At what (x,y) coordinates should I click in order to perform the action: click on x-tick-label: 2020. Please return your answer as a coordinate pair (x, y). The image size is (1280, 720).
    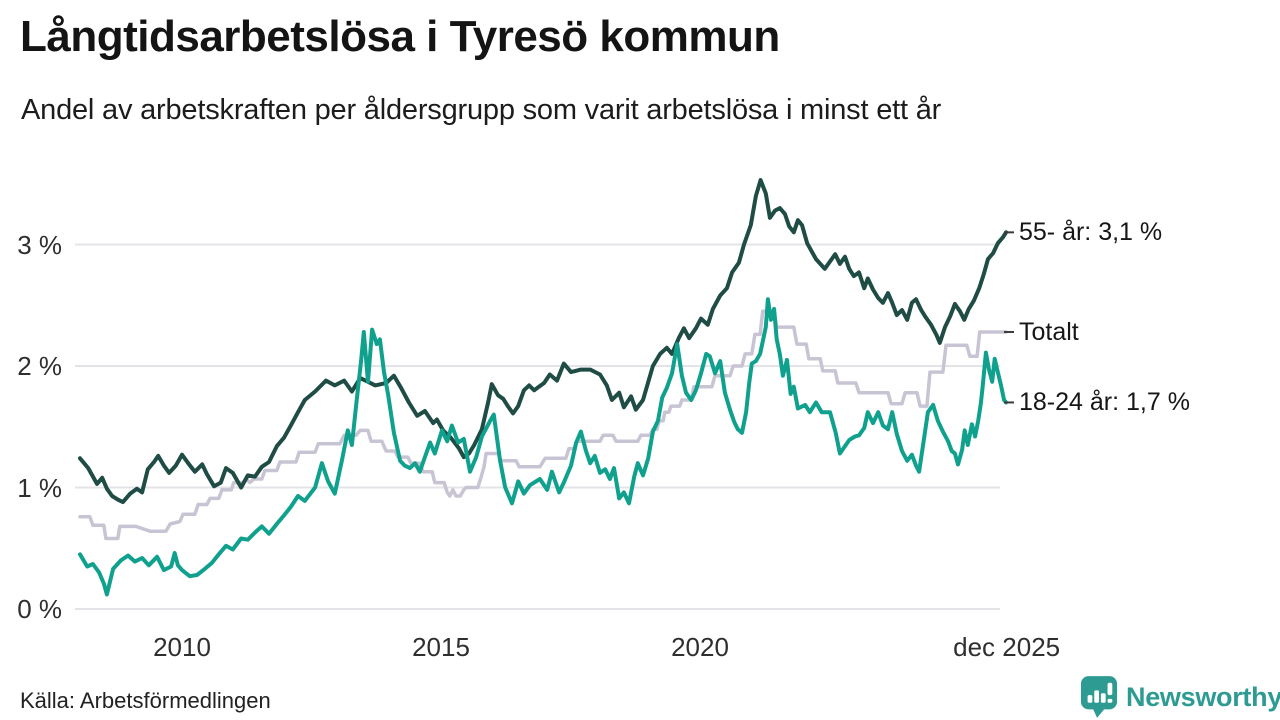
    Looking at the image, I should click on (700, 647).